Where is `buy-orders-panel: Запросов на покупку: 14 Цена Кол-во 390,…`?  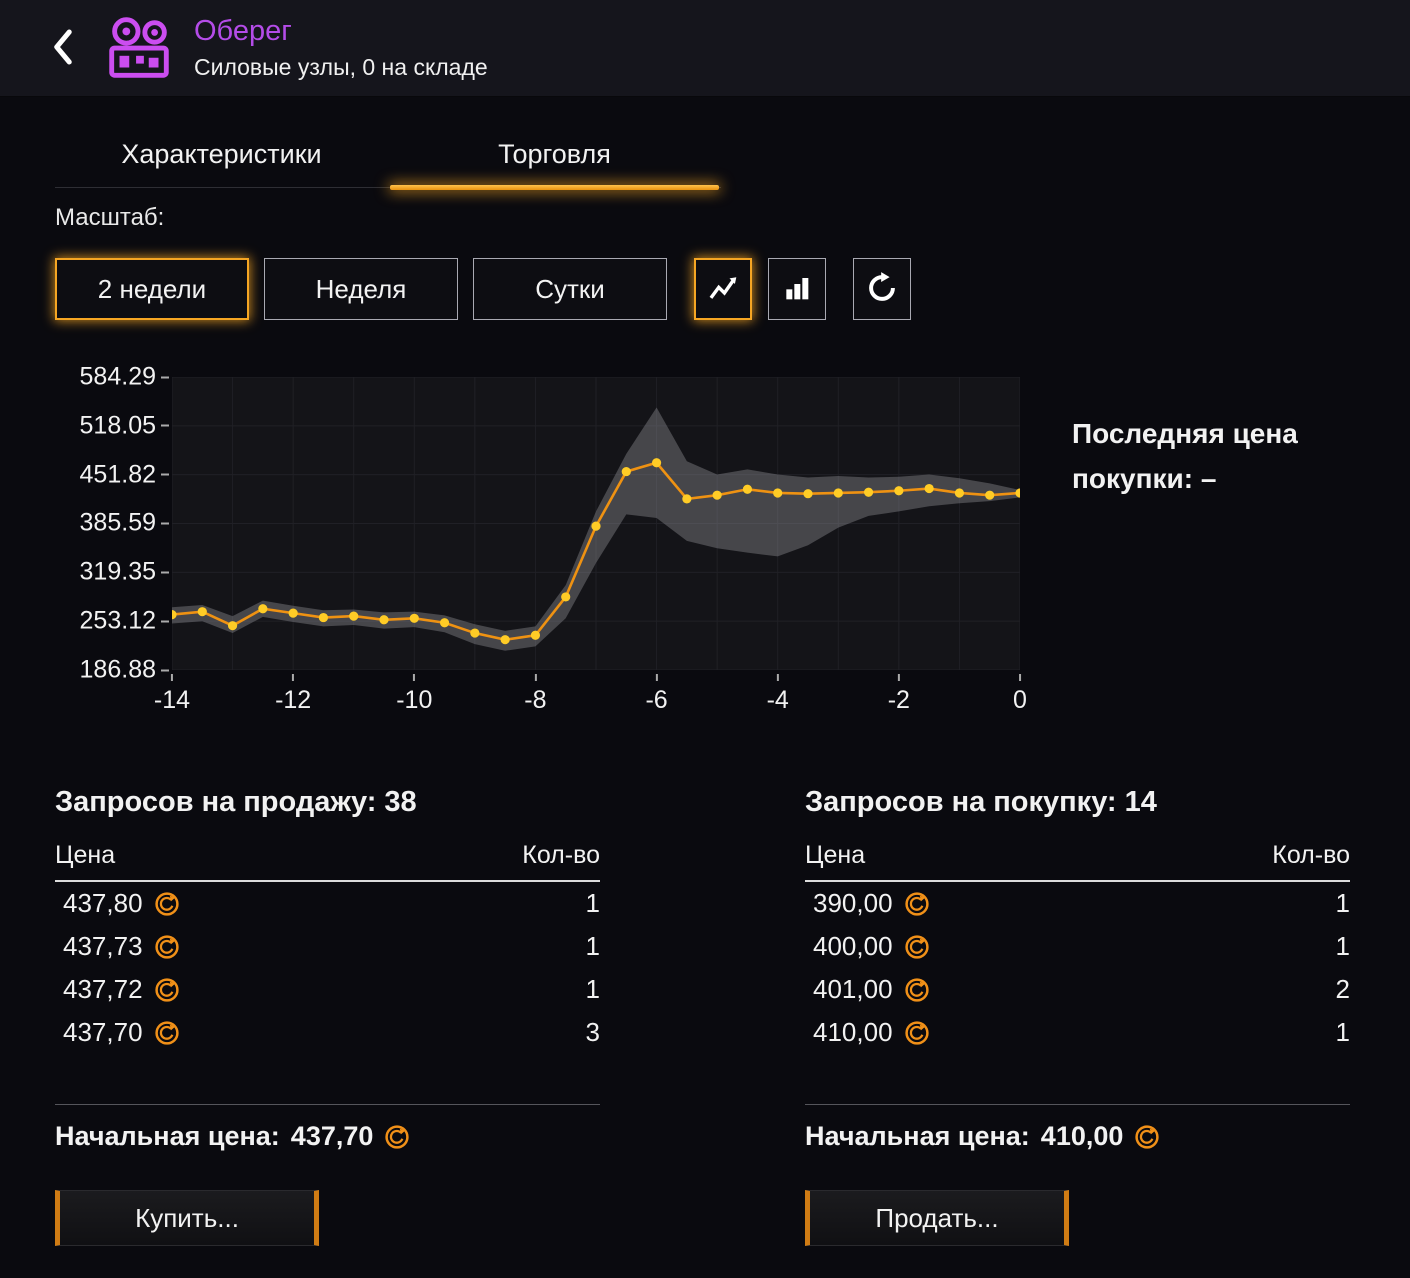 buy-orders-panel: Запросов на покупку: 14 Цена Кол-во 390,… is located at coordinates (1077, 1016).